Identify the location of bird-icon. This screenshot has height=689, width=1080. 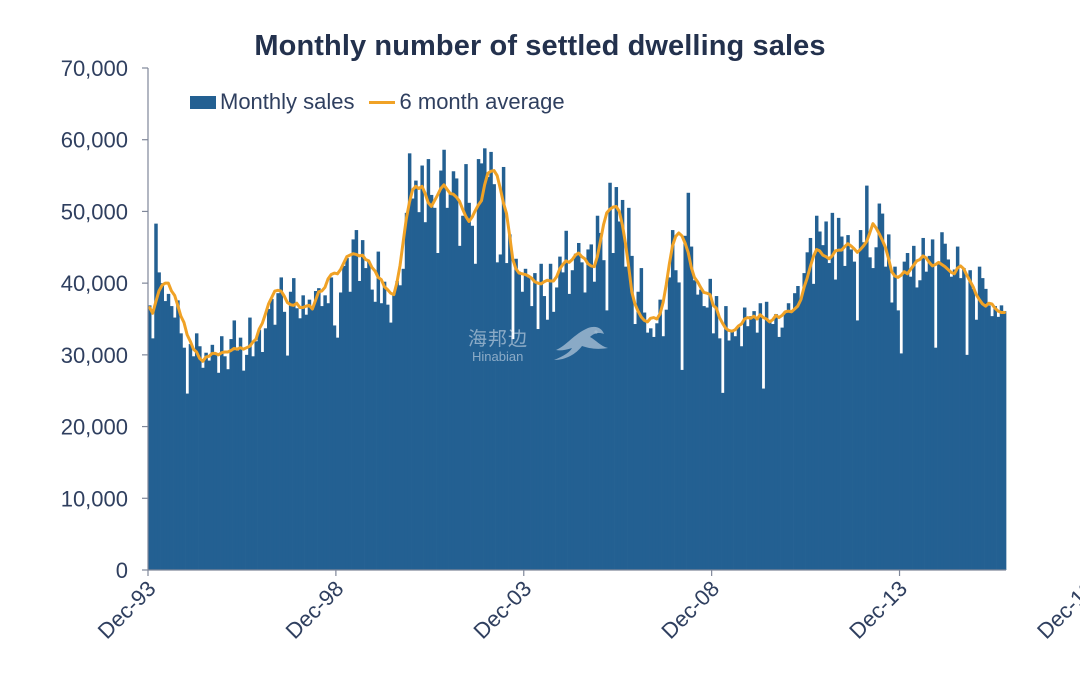
(581, 343).